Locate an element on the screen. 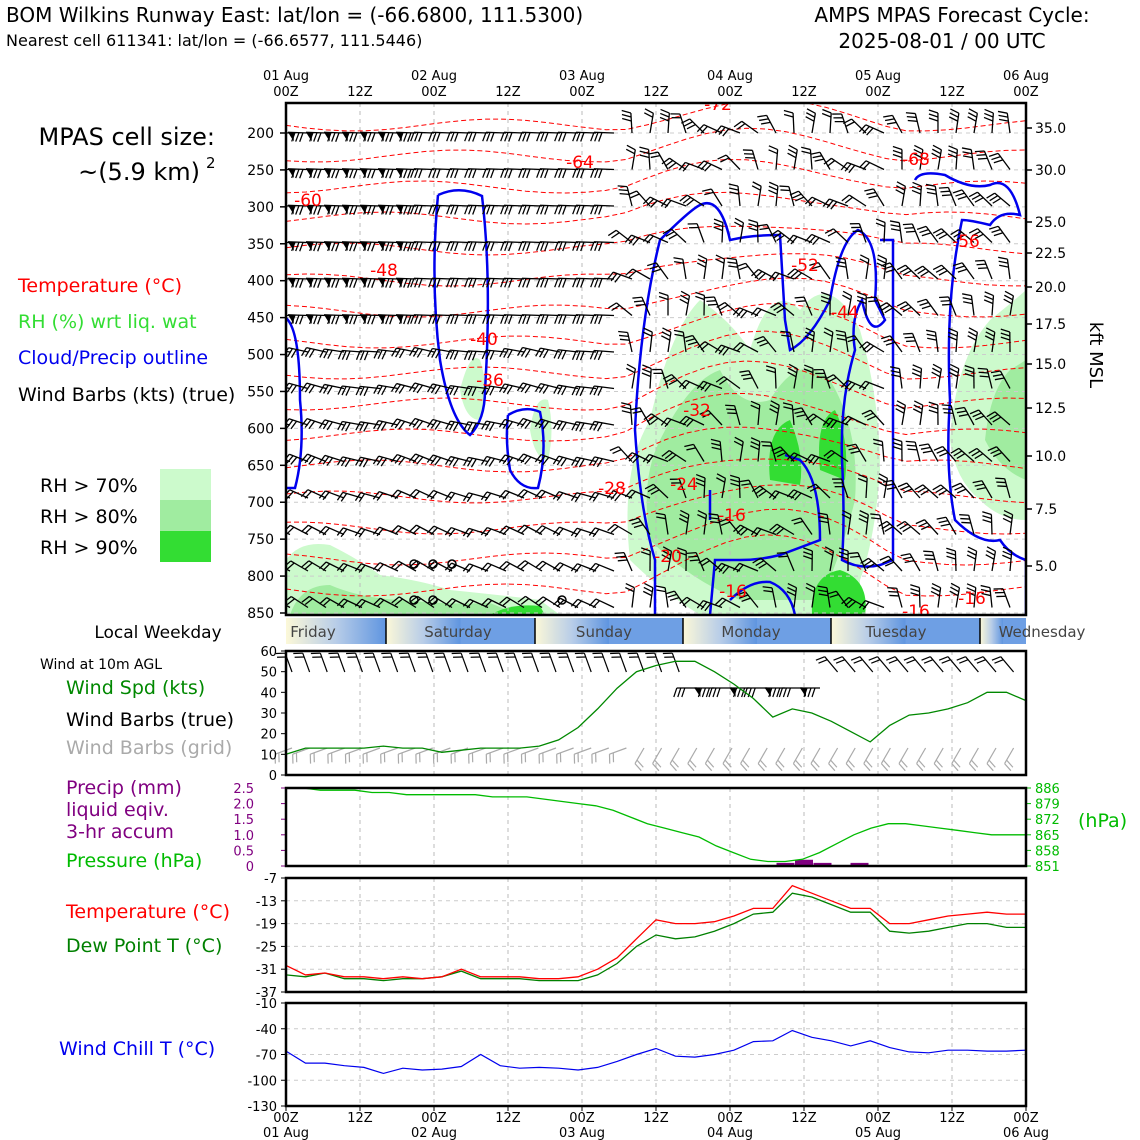 This screenshot has height=1140, width=1140. top-axis-date: 04 Aug is located at coordinates (730, 76).